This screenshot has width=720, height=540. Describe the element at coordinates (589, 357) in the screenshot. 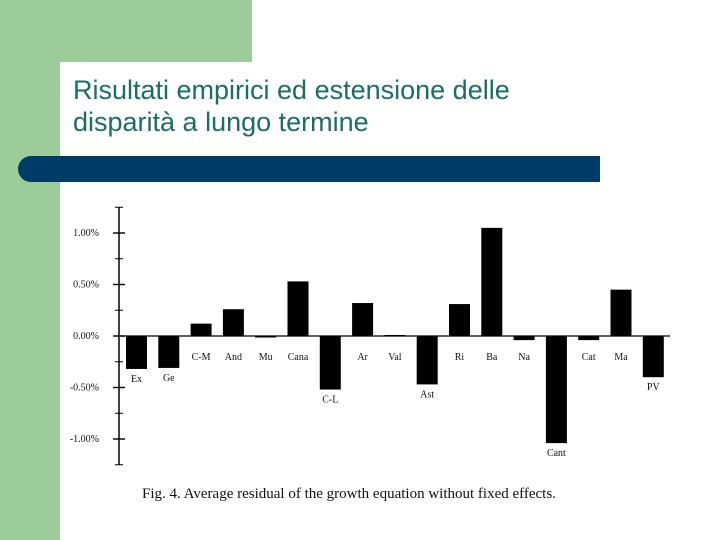

I see `category-label: Cat` at that location.